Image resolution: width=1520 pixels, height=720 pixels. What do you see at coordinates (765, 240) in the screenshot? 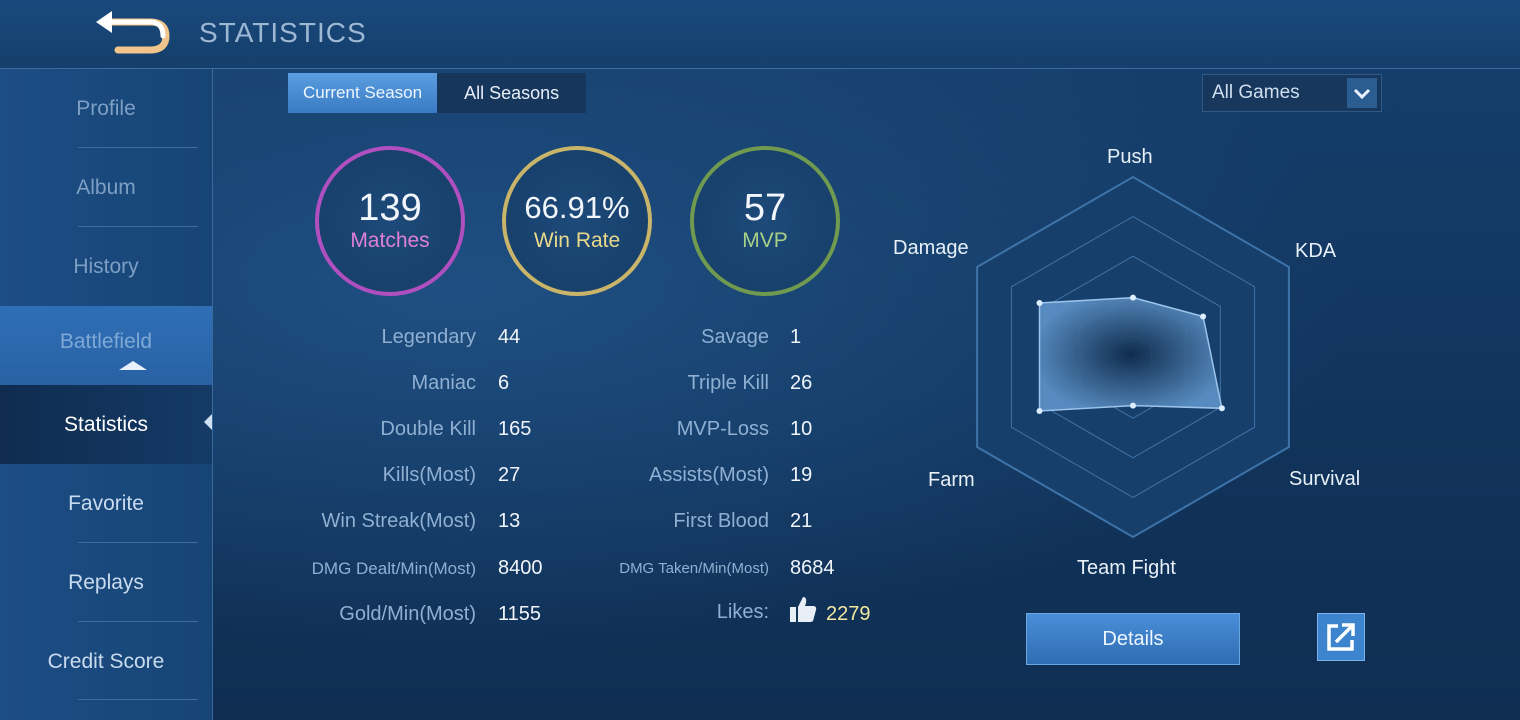
I see `mvp-label: MVP` at bounding box center [765, 240].